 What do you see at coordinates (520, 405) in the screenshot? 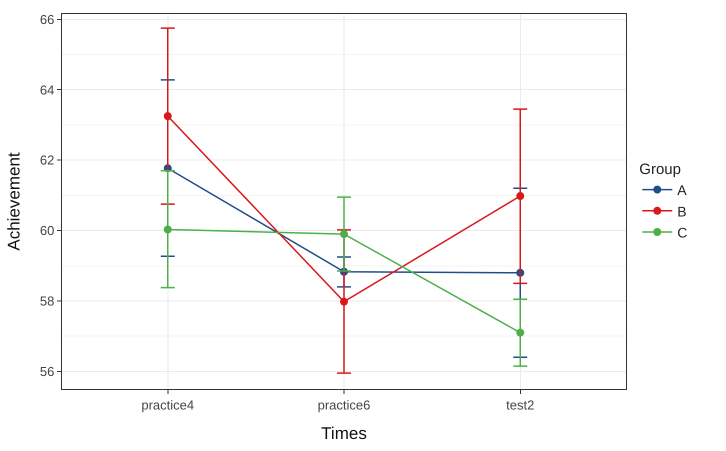
I see `x-tick-label: test2` at bounding box center [520, 405].